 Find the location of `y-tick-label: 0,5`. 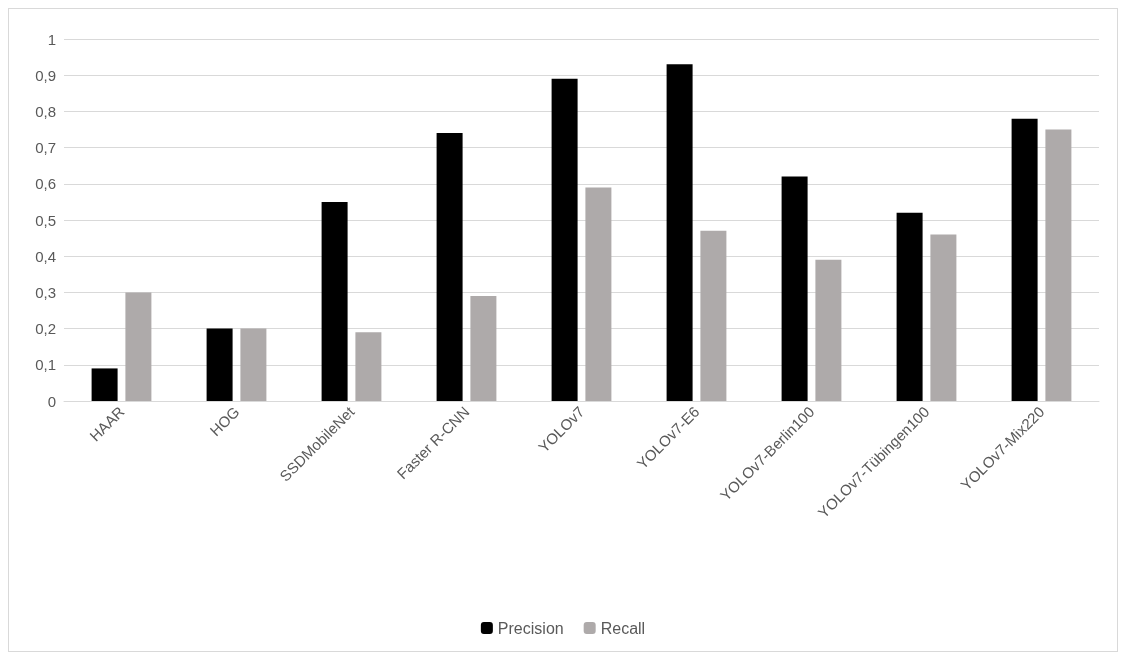

y-tick-label: 0,5 is located at coordinates (45, 220).